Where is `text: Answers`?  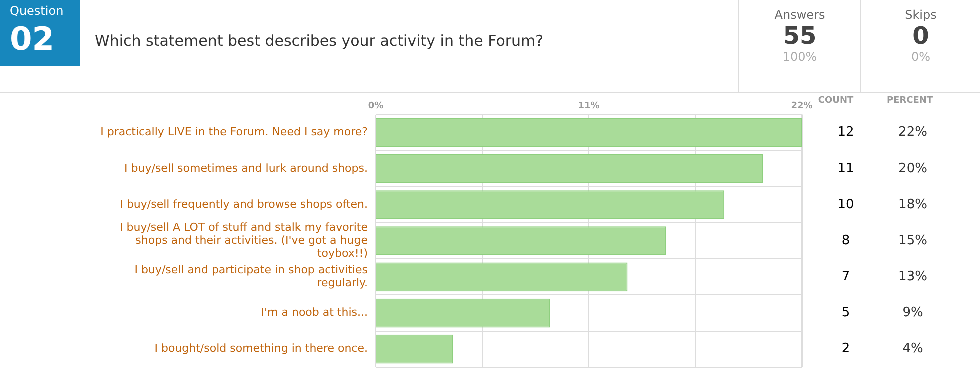 text: Answers is located at coordinates (800, 15).